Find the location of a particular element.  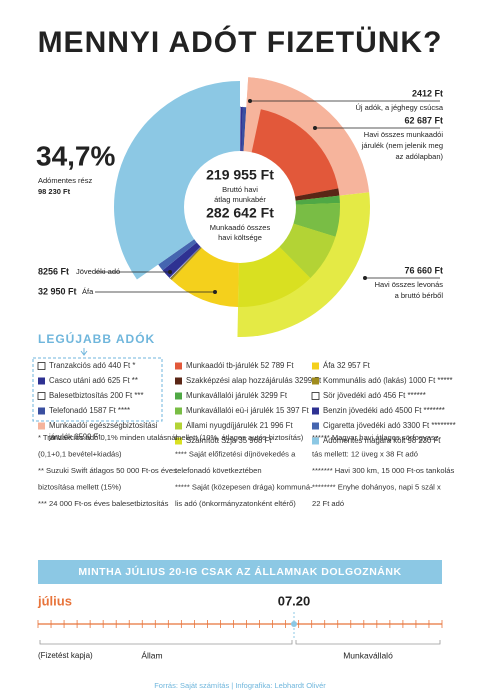

callout-amount: 76 660 Ft is located at coordinates (423, 270).